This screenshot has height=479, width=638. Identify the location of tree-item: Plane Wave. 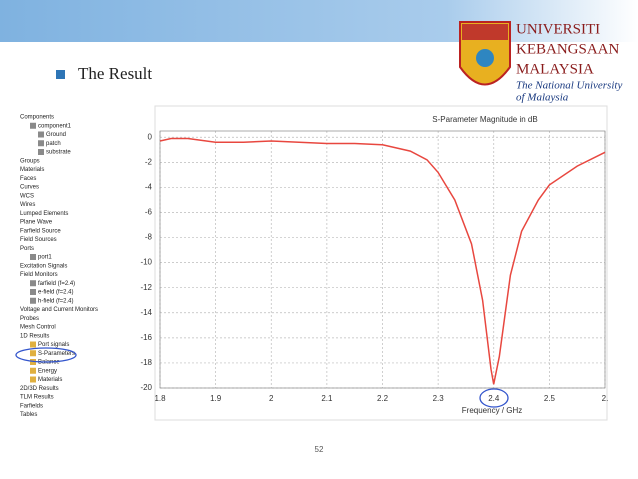
(36, 223).